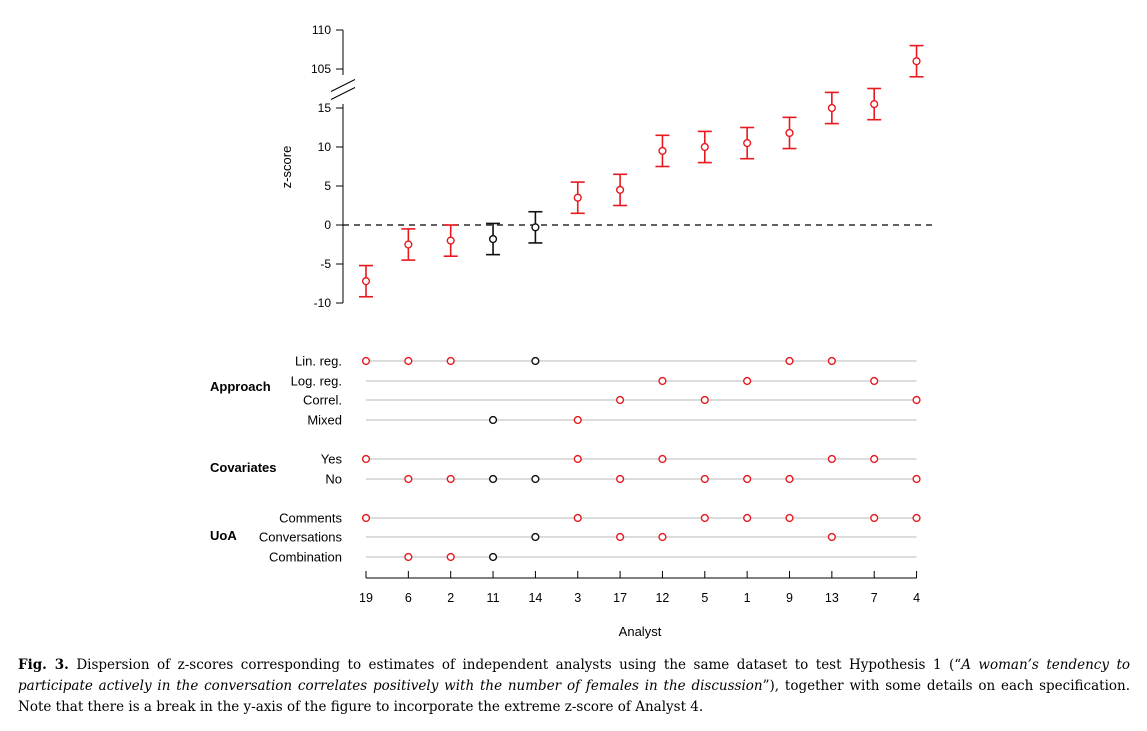 The height and width of the screenshot is (731, 1147). I want to click on x-tick-label: 14, so click(535, 598).